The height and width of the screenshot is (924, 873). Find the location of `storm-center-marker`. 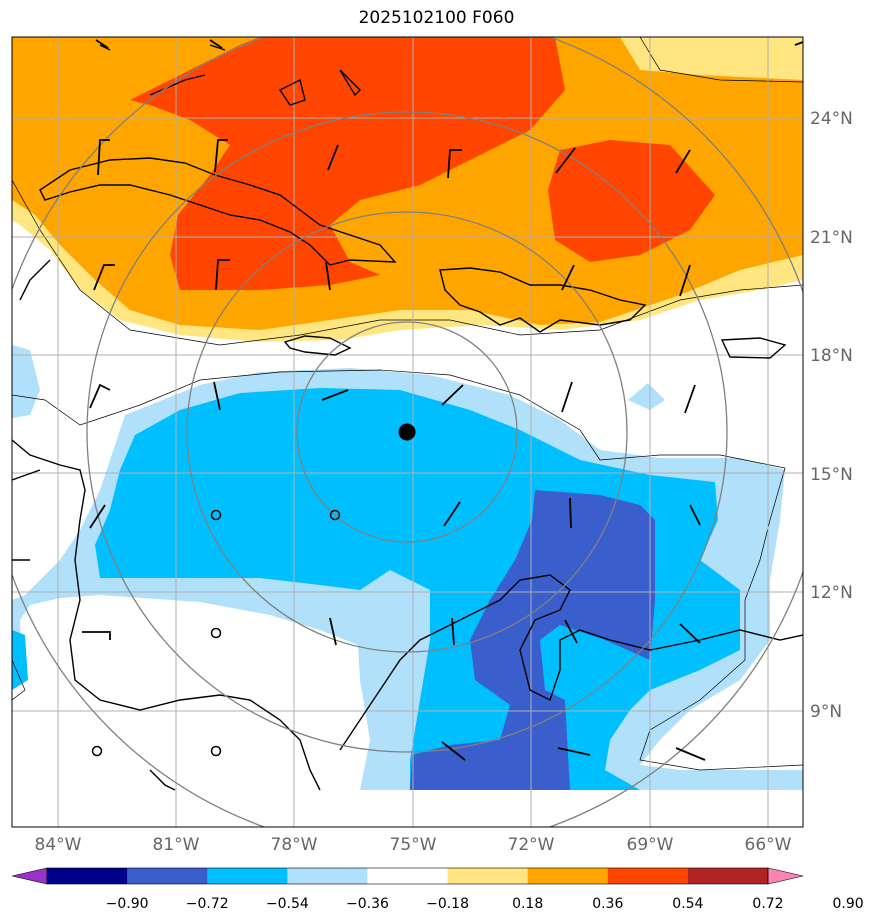

storm-center-marker is located at coordinates (407, 432).